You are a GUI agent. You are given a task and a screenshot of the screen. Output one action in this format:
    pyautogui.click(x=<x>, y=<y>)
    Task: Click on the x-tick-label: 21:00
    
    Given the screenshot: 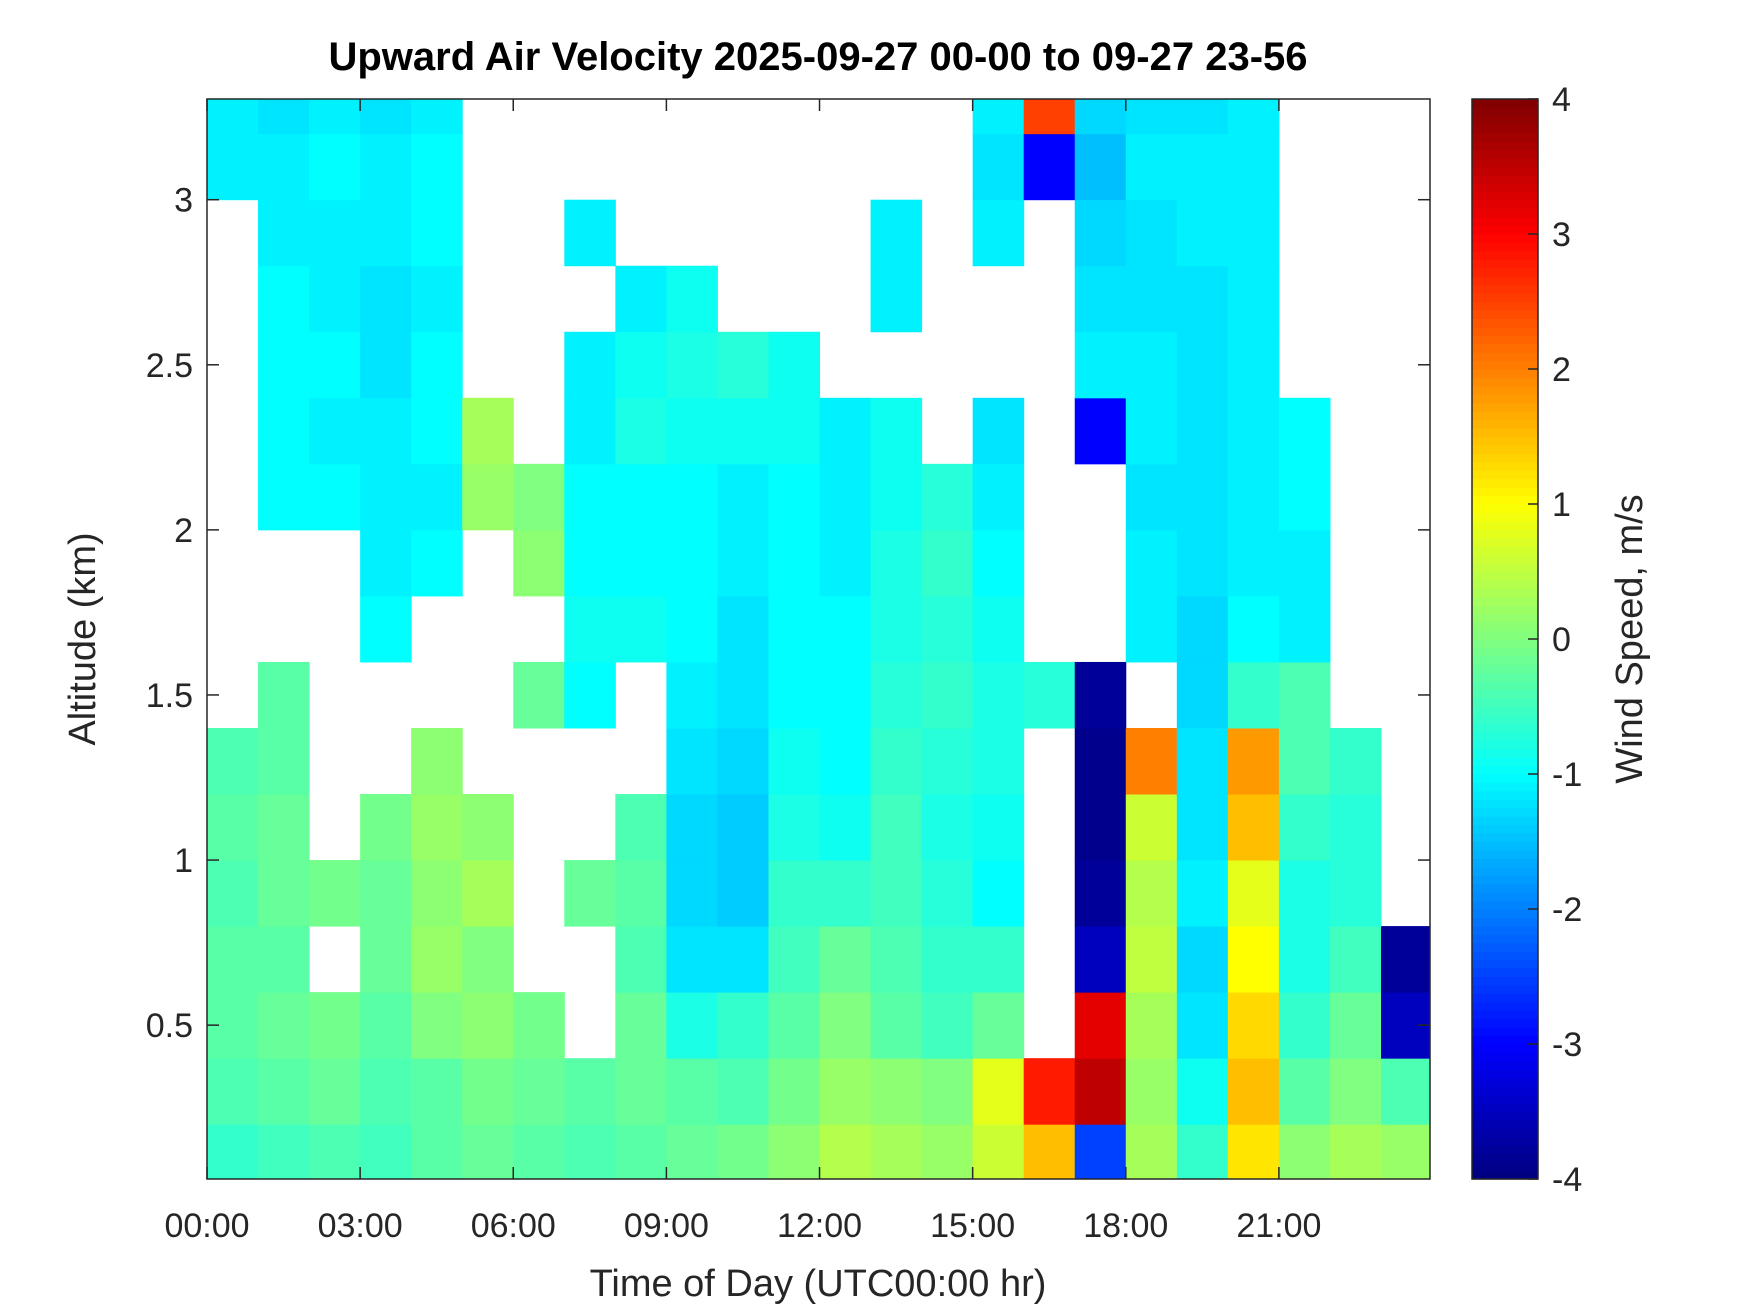 What is the action you would take?
    pyautogui.click(x=1278, y=1226)
    